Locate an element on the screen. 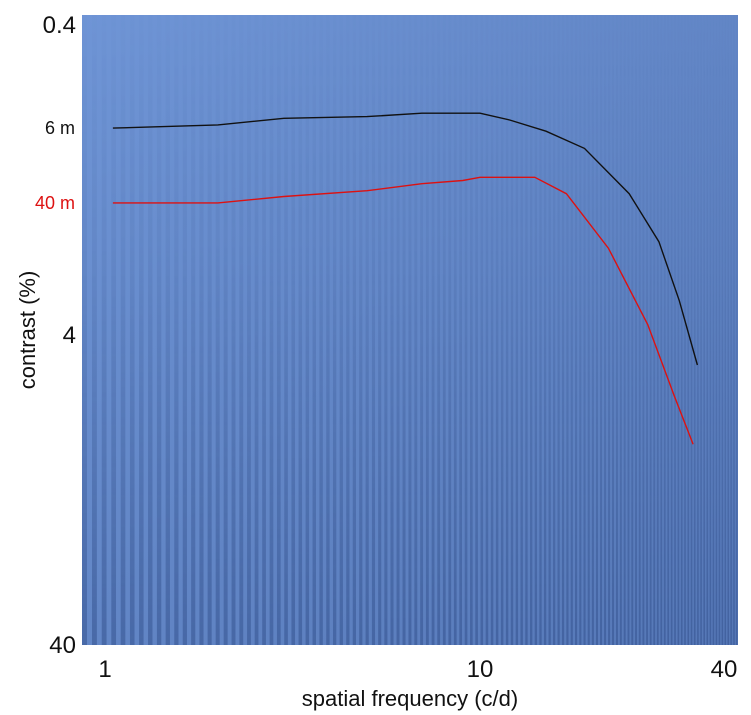 The image size is (751, 715). x-tick-label: 10 is located at coordinates (480, 669).